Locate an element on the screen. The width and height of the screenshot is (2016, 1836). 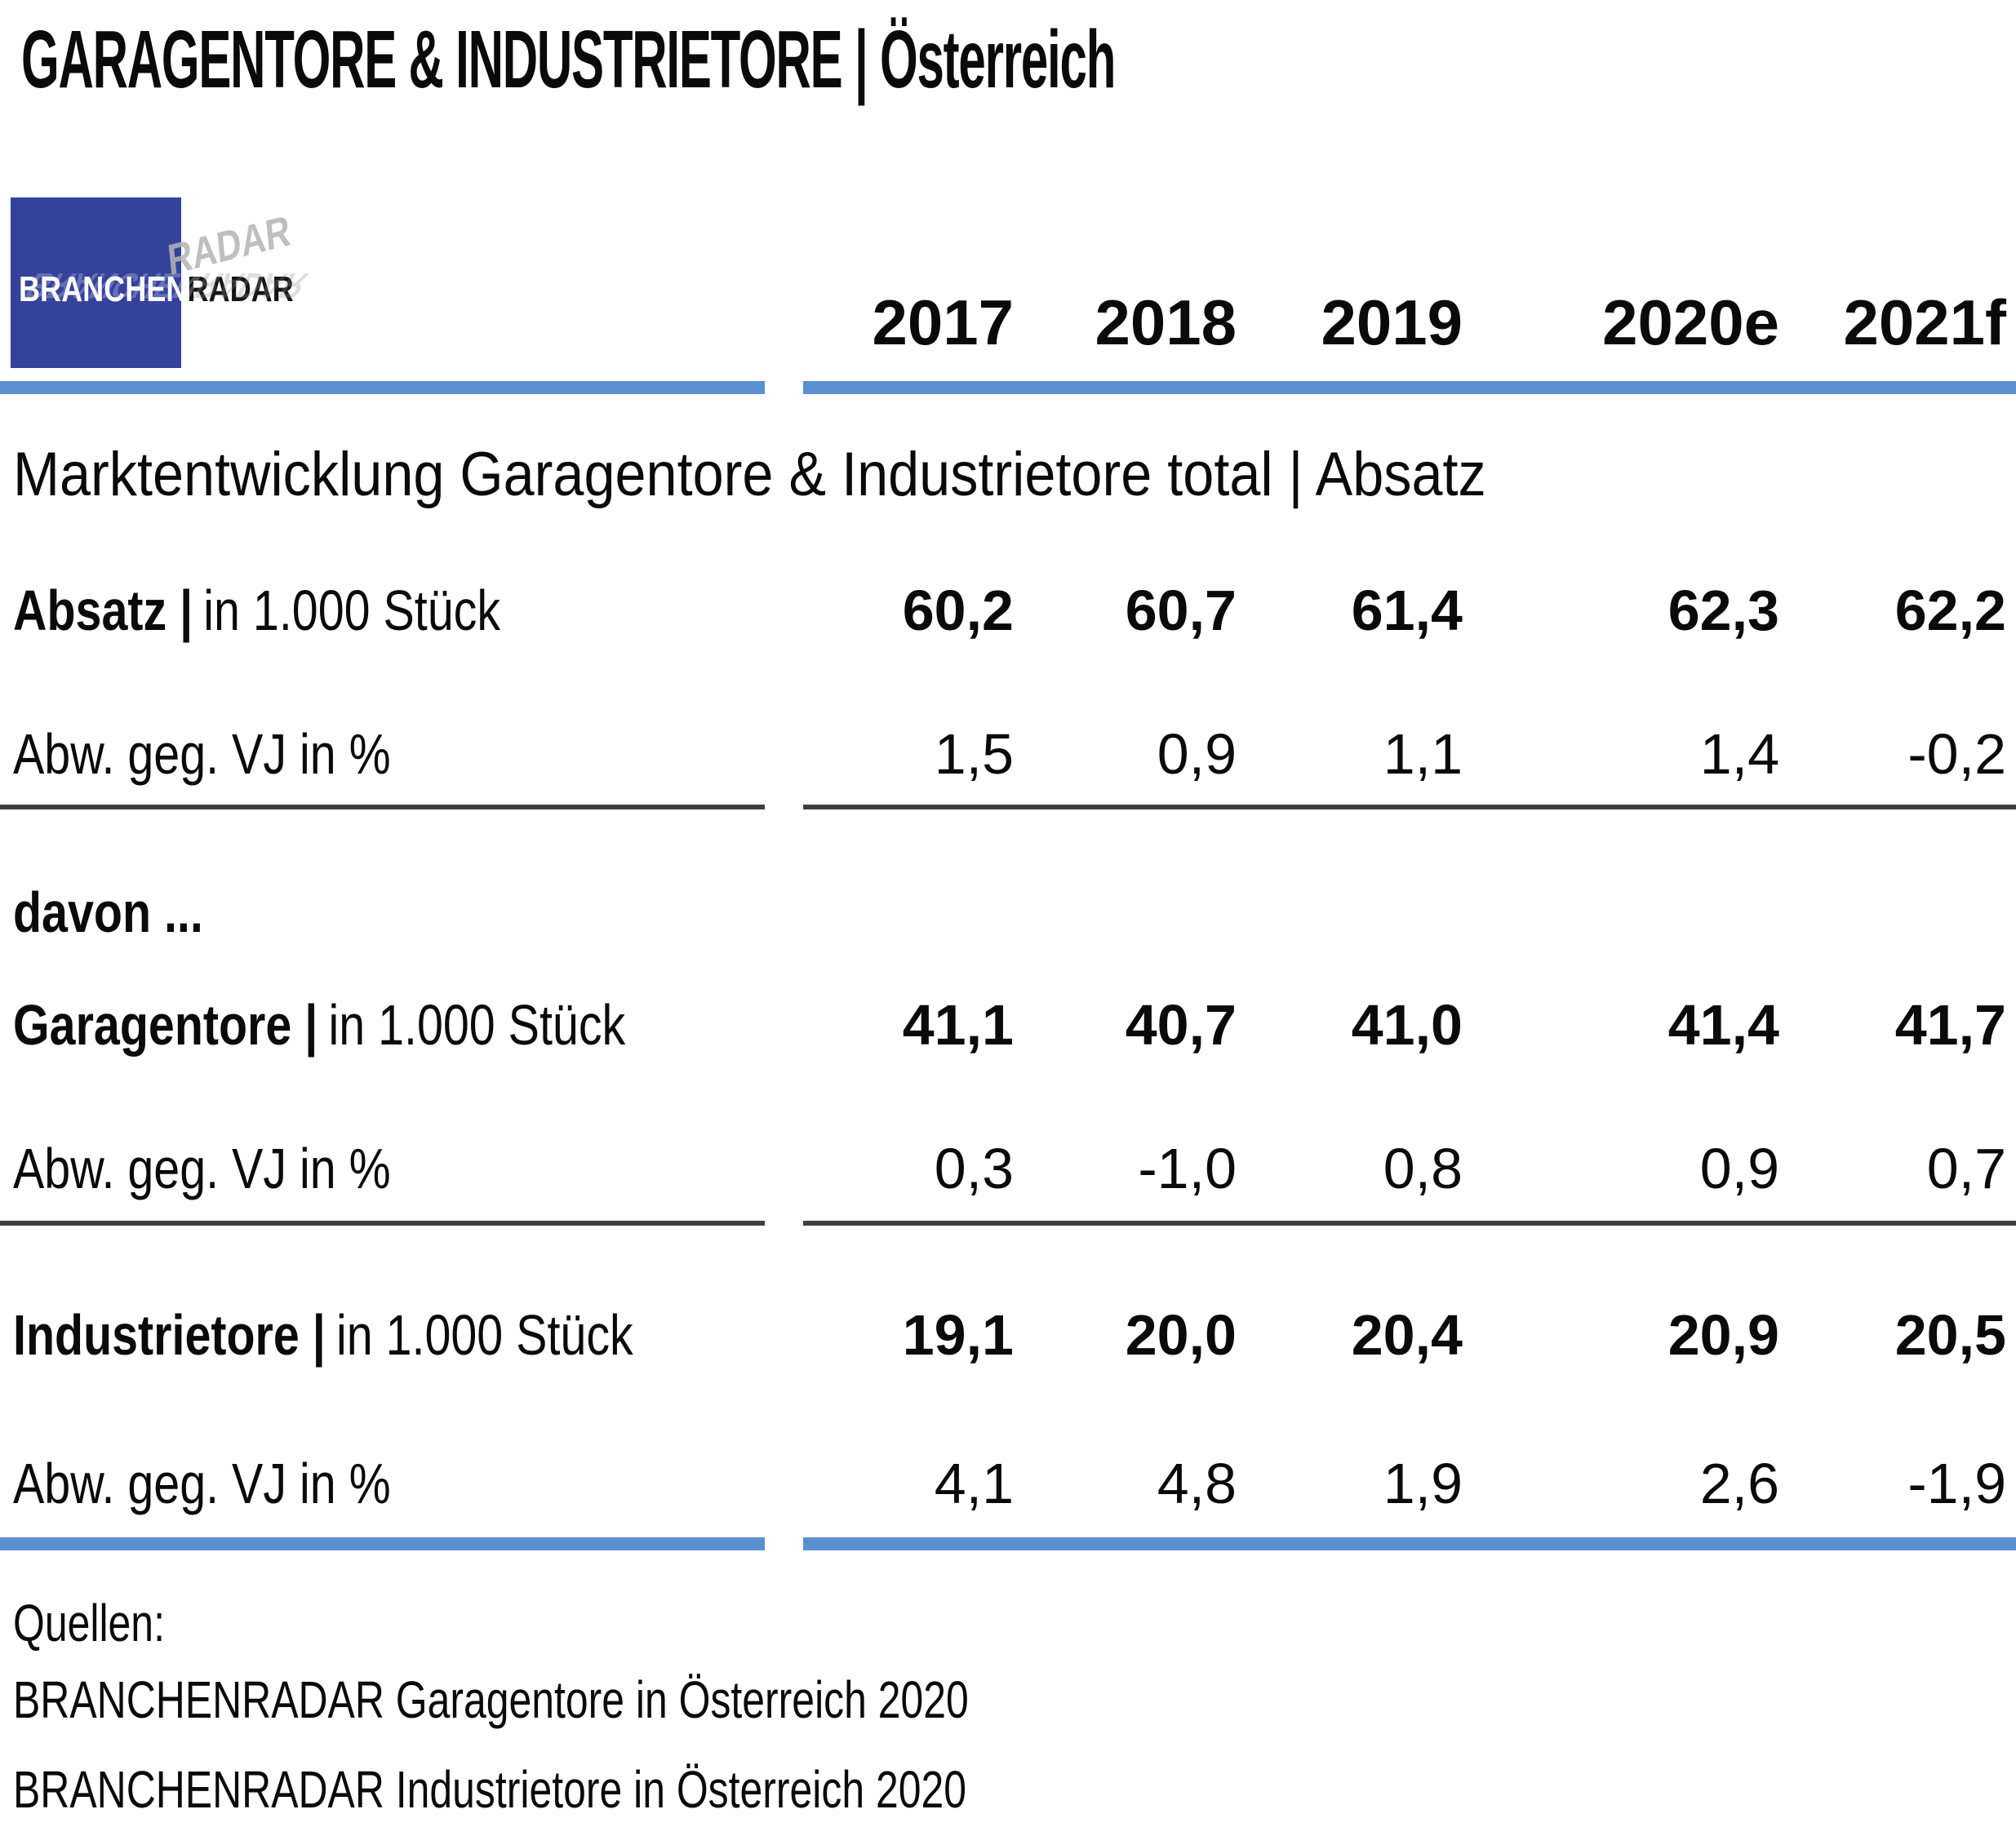
value-cell: 62,3 is located at coordinates (1723, 610).